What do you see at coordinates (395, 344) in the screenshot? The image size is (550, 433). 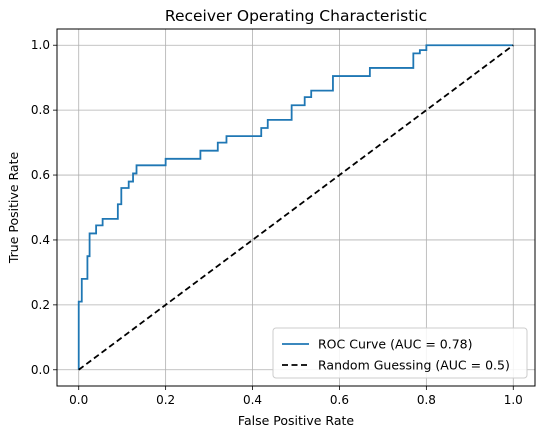 I see `legend-label: ROC Curve (AUC = 0.78)` at bounding box center [395, 344].